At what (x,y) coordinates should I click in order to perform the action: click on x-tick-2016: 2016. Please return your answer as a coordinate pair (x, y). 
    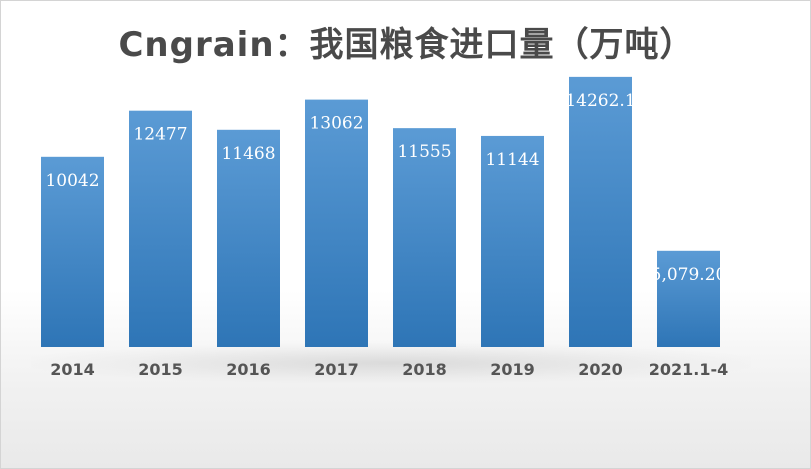
    Looking at the image, I should click on (248, 369).